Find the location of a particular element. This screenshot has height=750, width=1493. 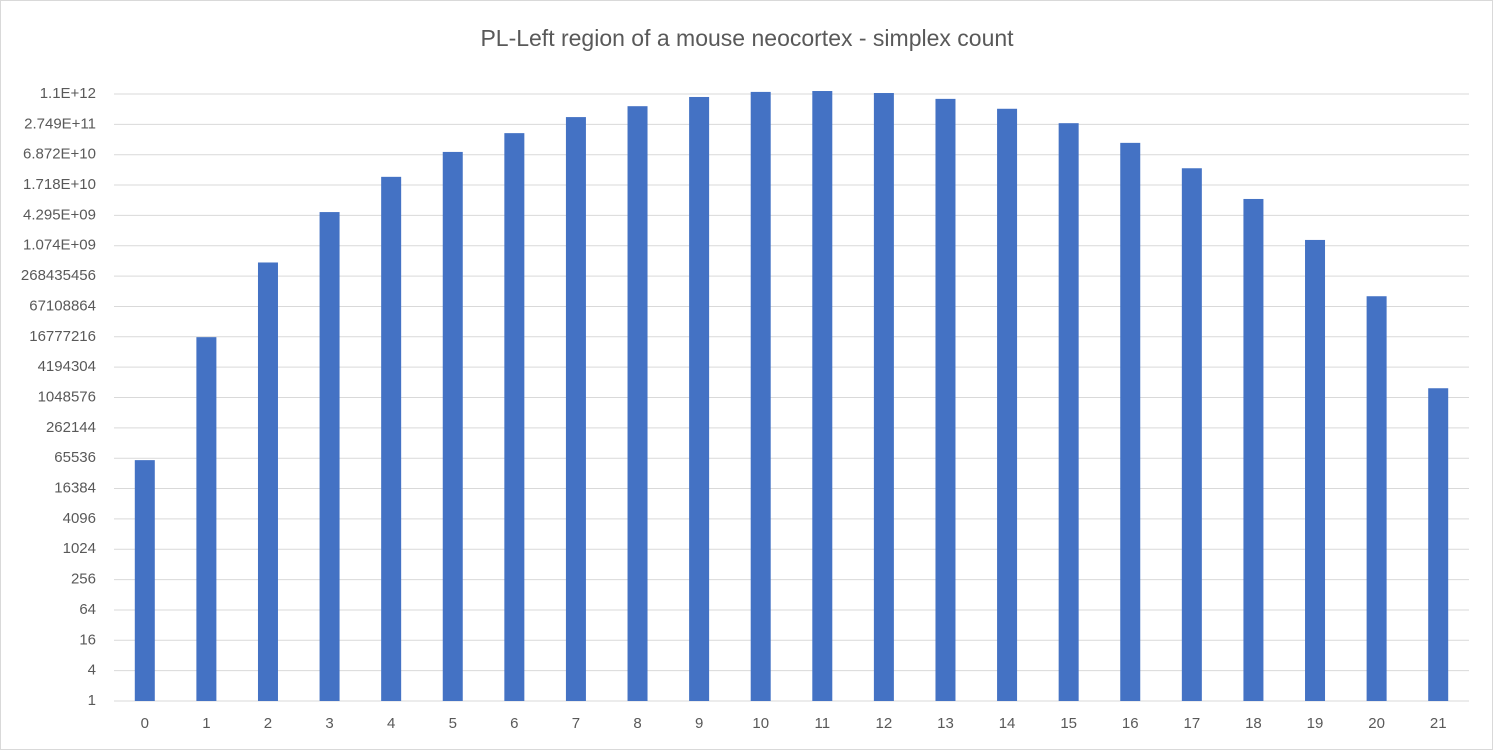

x-tick-label: 1 is located at coordinates (206, 723).